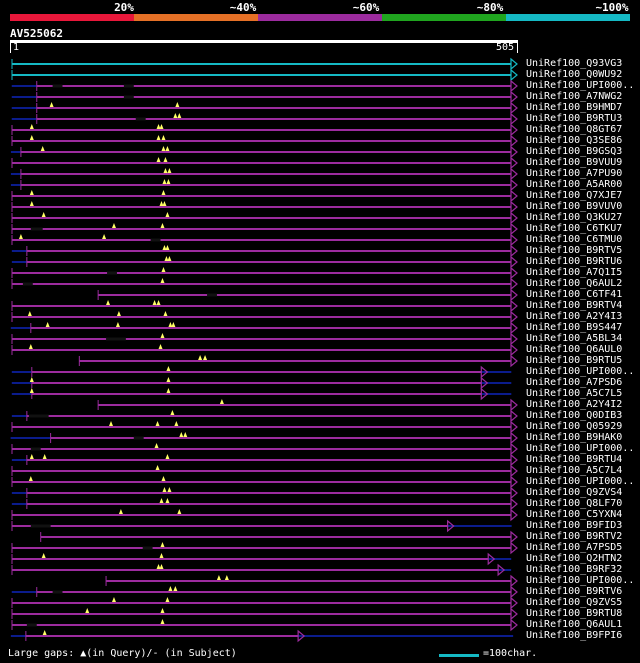  What do you see at coordinates (574, 327) in the screenshot?
I see `hit-label: UniRef100_B9S447` at bounding box center [574, 327].